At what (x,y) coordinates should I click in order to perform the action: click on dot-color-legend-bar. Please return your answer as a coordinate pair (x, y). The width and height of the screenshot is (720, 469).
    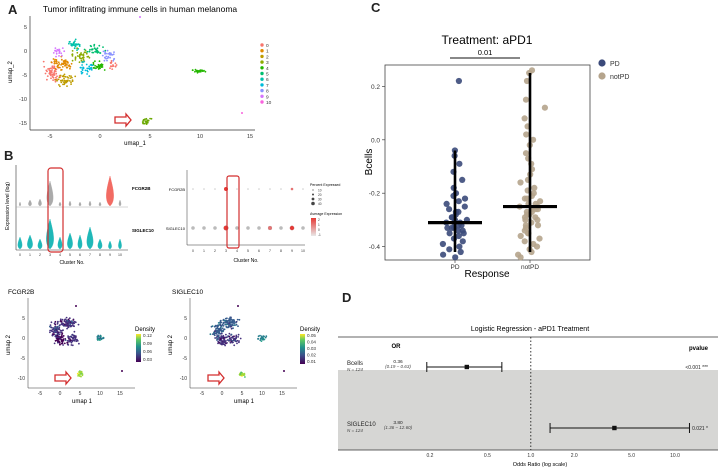
    Looking at the image, I should click on (313, 227).